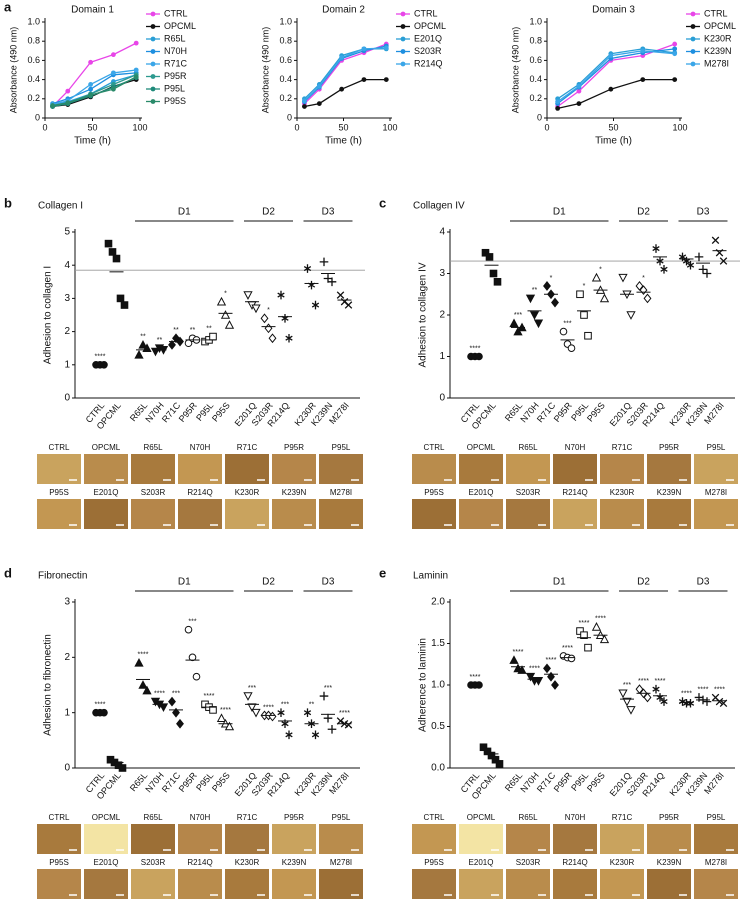  I want to click on micrograph-label: P95R, so click(669, 817).